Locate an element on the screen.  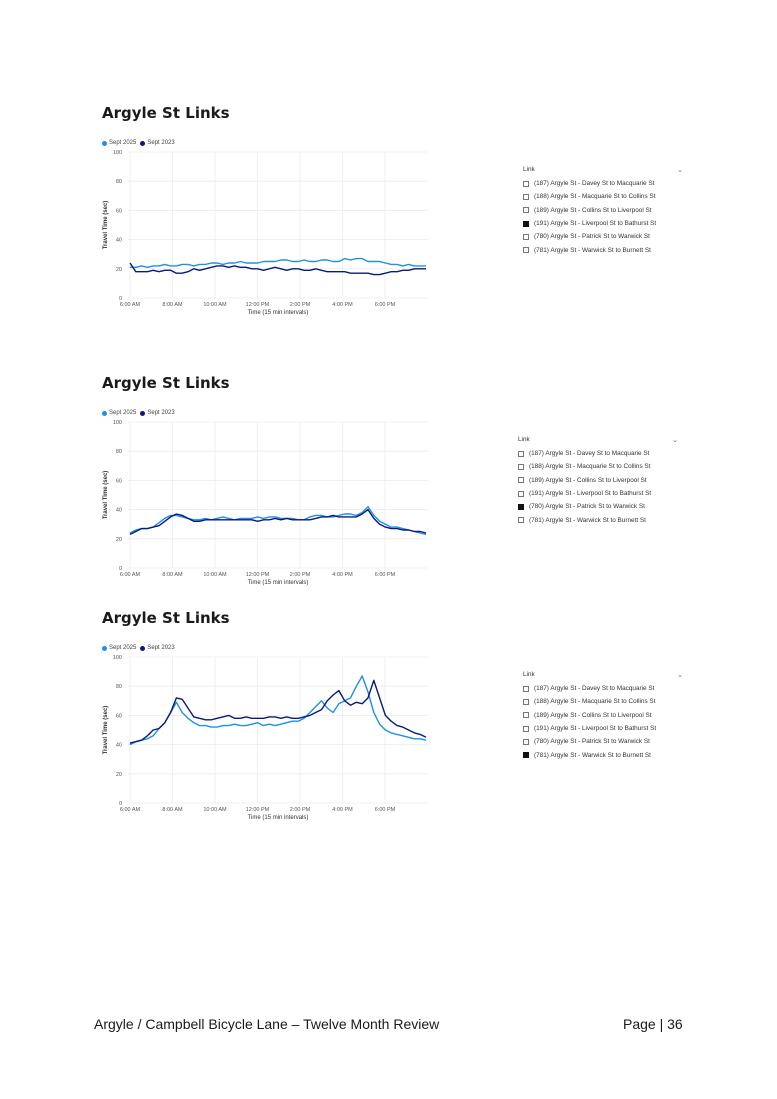
x-tick-label: 6:00 PM is located at coordinates (385, 305).